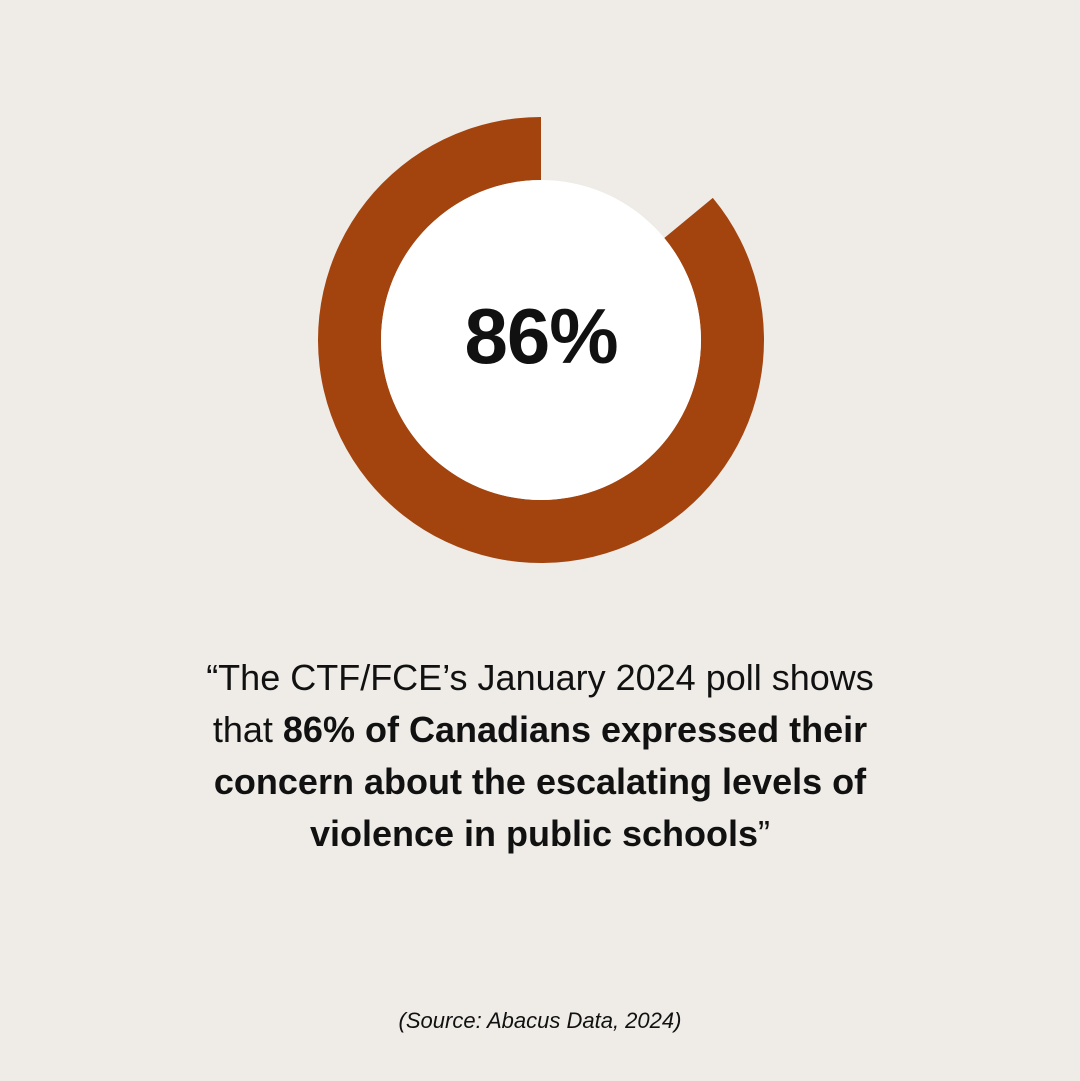  What do you see at coordinates (575, 729) in the screenshot?
I see `quote-line-2-bold: 86% of Canadians expressed their` at bounding box center [575, 729].